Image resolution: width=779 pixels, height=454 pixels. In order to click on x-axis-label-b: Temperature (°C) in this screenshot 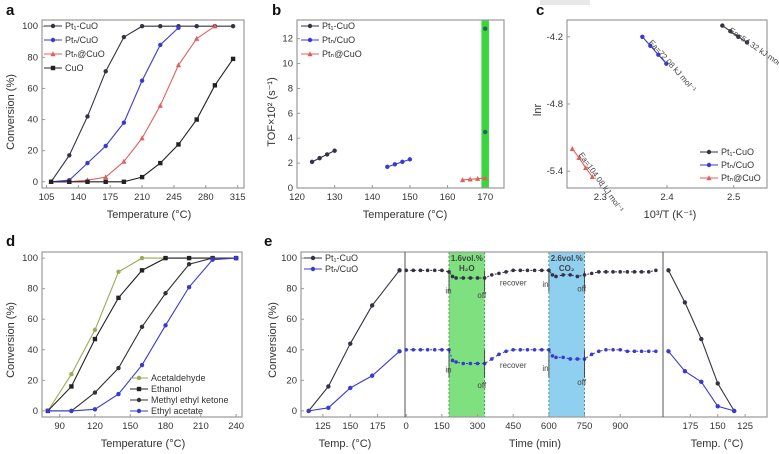, I will do `click(405, 215)`.